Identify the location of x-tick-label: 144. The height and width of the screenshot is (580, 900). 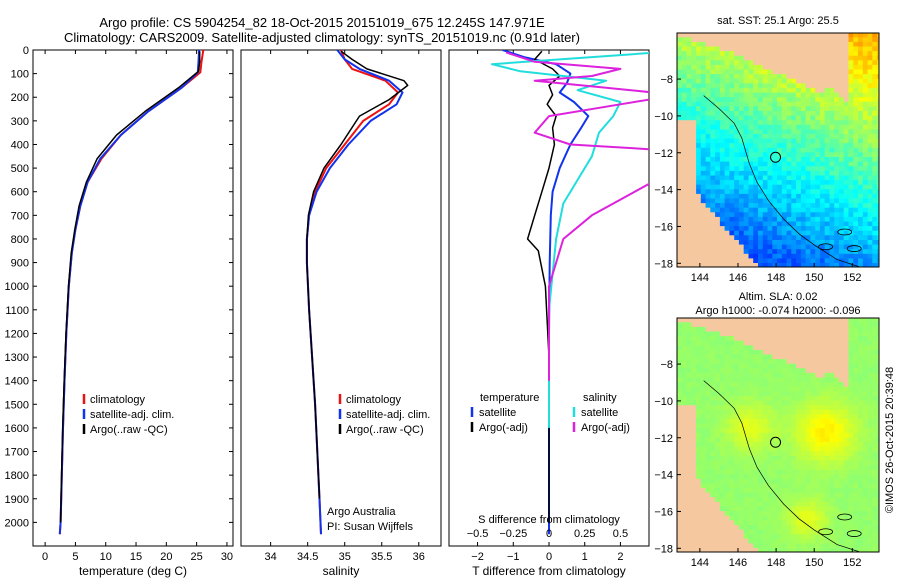
(700, 563).